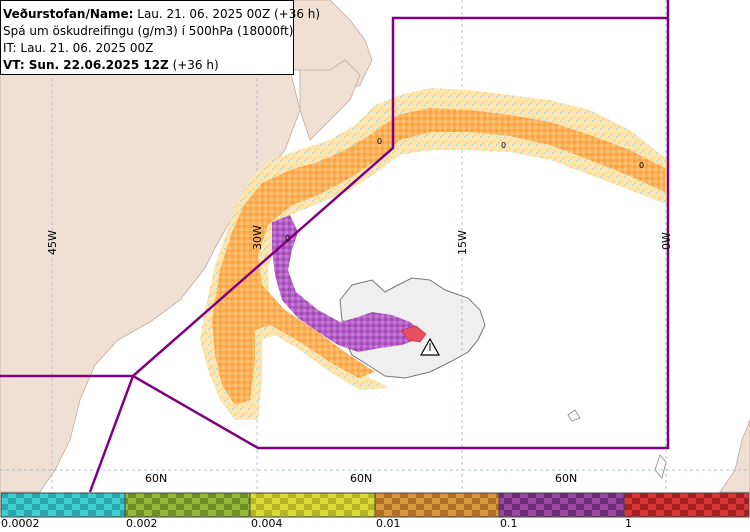 This screenshot has width=750, height=532. What do you see at coordinates (193, 65) in the screenshot?
I see `vt-suffix: (+36 h)` at bounding box center [193, 65].